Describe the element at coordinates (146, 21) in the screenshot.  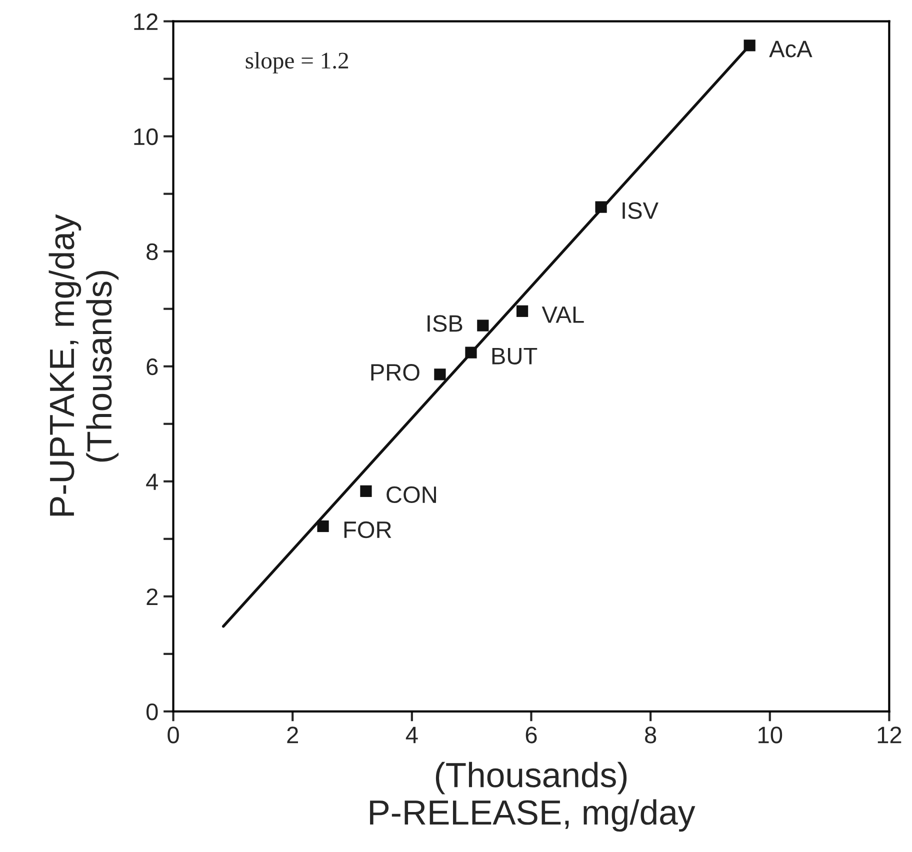
I see `y-tick-label: 12` at that location.